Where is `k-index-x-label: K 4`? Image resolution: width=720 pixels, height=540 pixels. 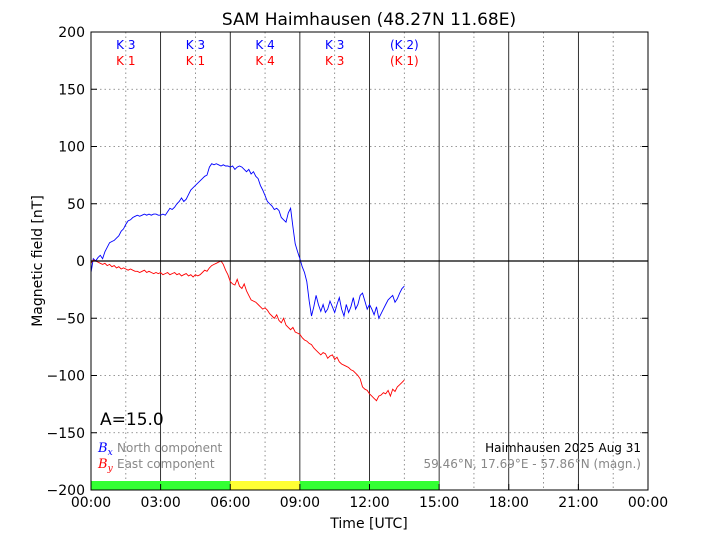 k-index-x-label: K 4 is located at coordinates (264, 45).